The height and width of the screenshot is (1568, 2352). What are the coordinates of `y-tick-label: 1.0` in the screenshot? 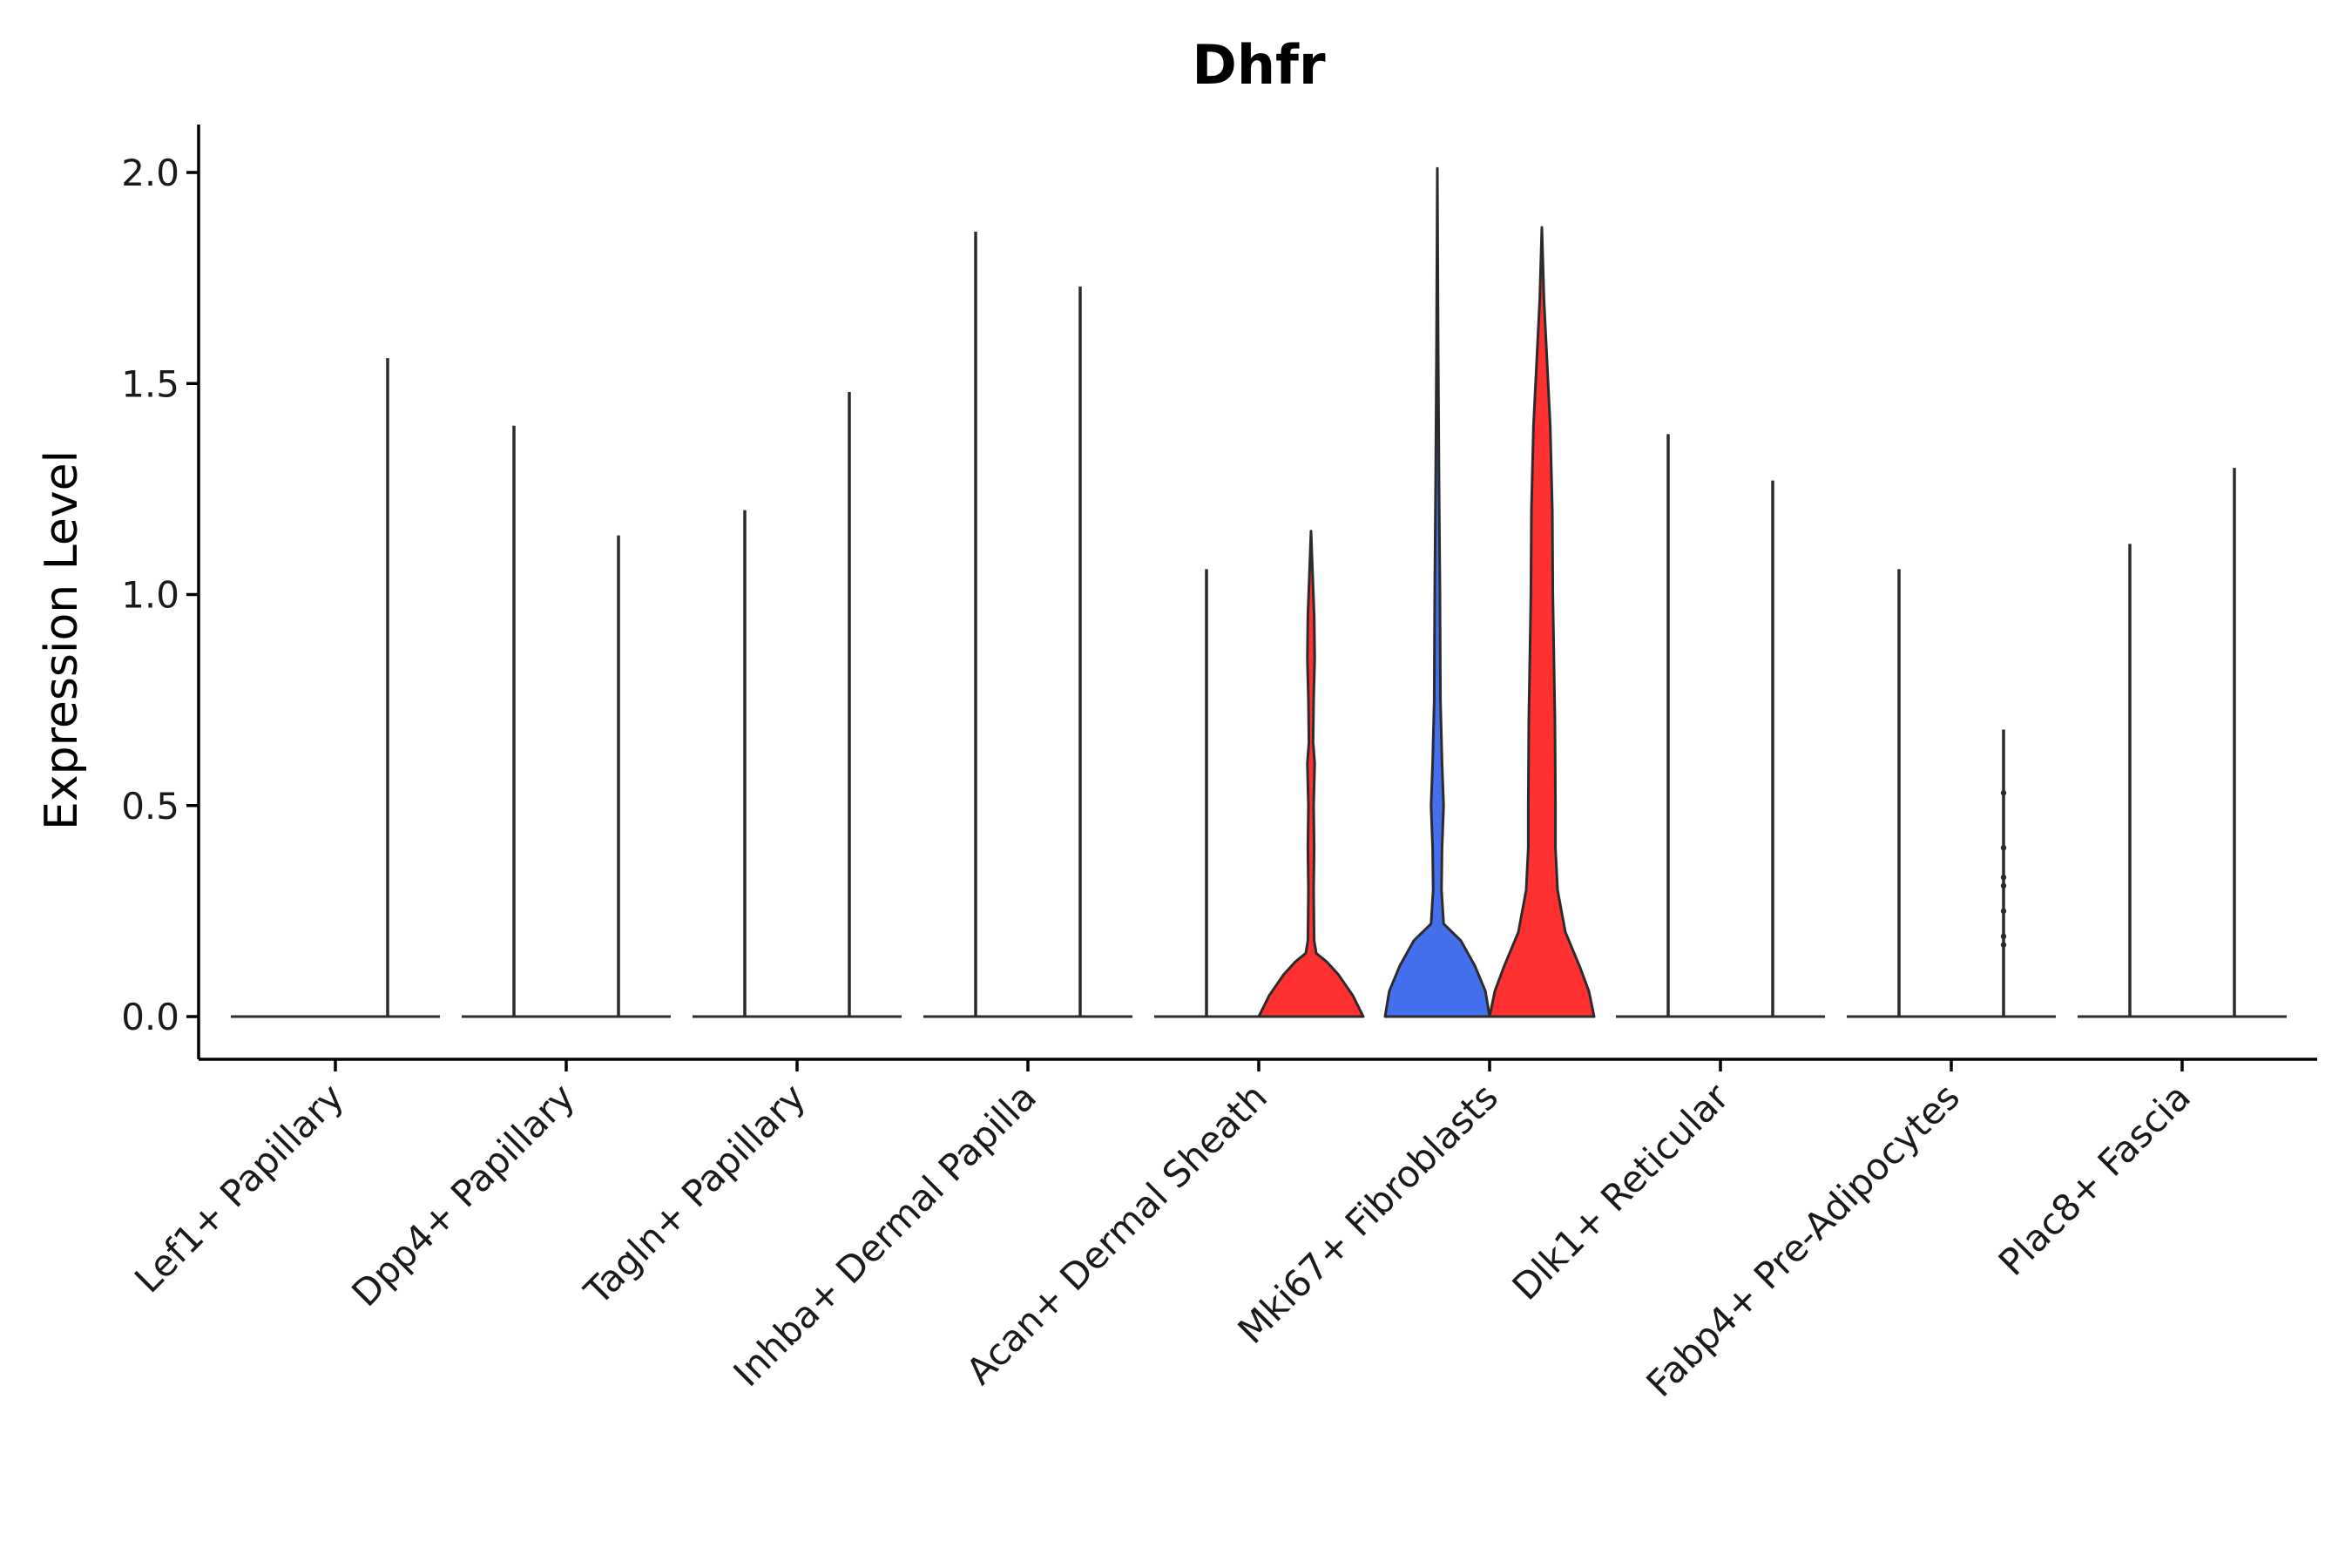 It's located at (150, 595).